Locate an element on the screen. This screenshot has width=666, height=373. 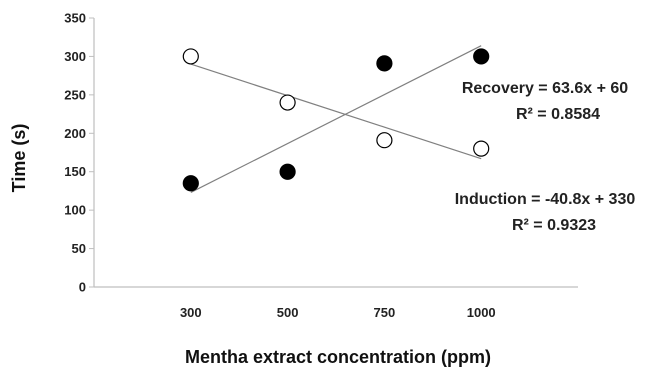
induction-equation-label: Induction = -40.8x + 330 is located at coordinates (545, 199).